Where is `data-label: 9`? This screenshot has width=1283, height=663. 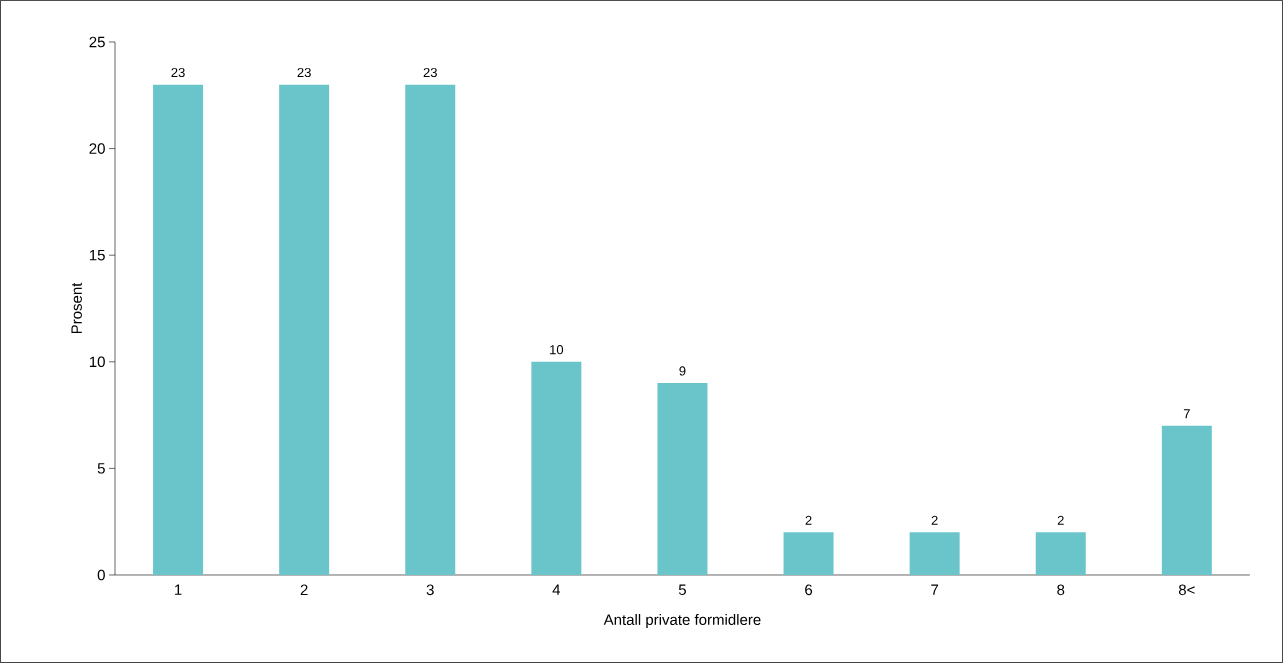
data-label: 9 is located at coordinates (682, 371).